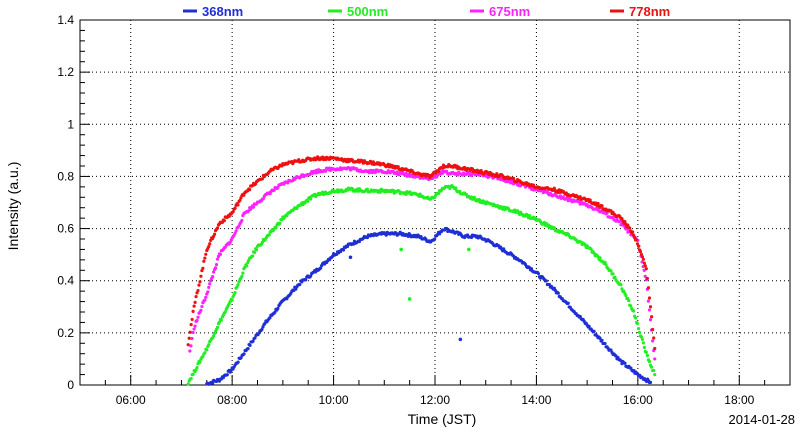 This screenshot has height=434, width=800. Describe the element at coordinates (442, 419) in the screenshot. I see `x-axis-label: Time (JST)` at that location.